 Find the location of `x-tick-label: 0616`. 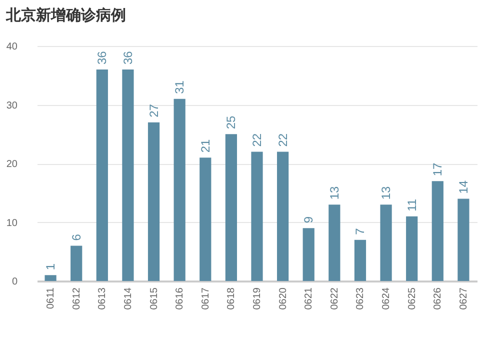

x-tick-label: 0616 is located at coordinates (180, 298).